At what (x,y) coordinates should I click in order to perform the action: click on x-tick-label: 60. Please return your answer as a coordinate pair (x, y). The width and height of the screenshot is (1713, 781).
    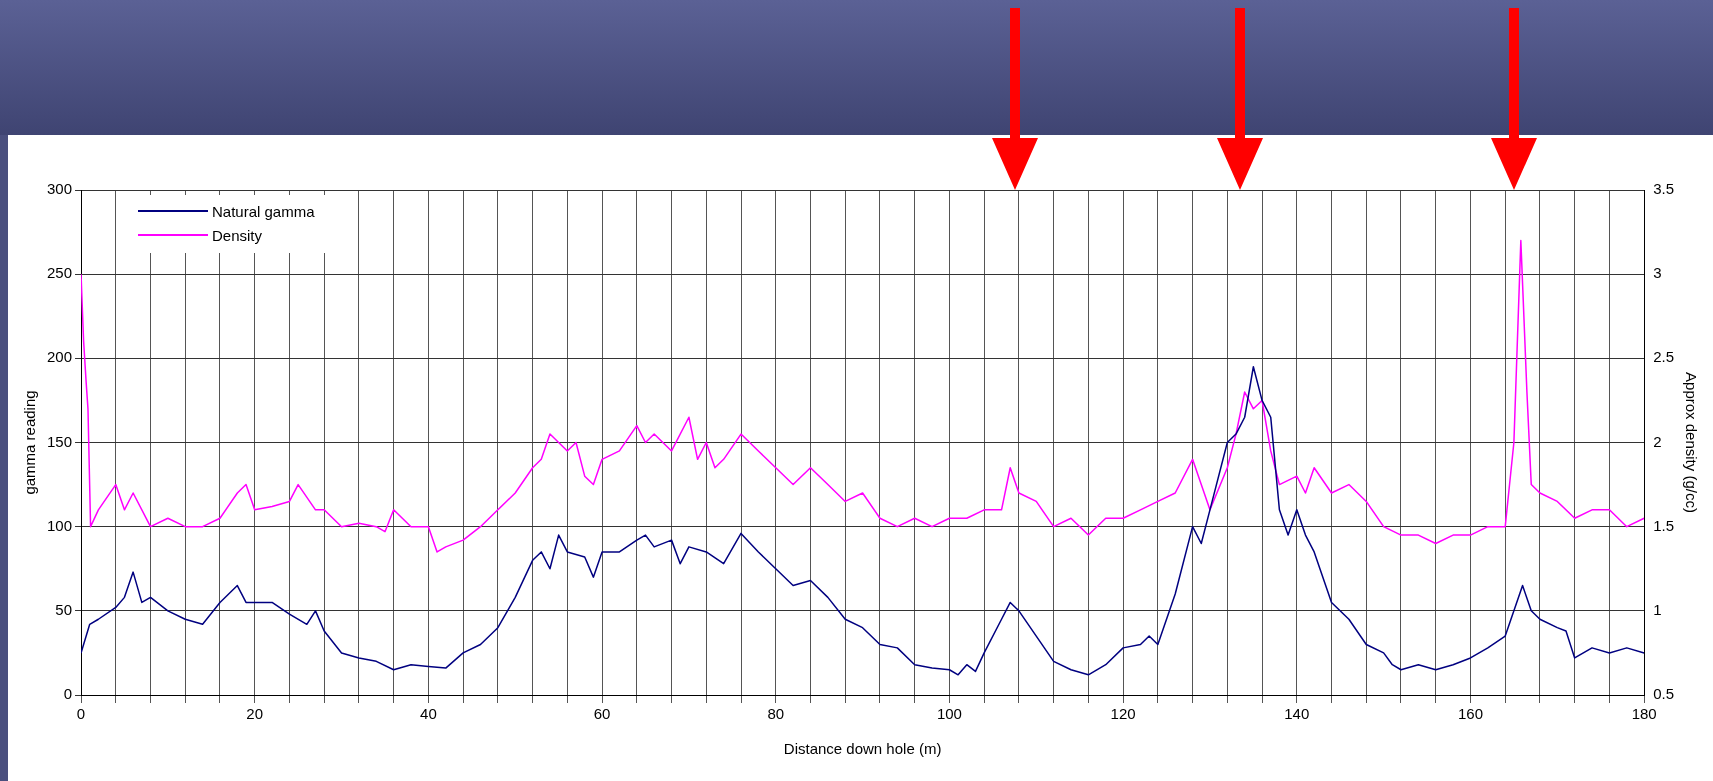
    Looking at the image, I should click on (602, 714).